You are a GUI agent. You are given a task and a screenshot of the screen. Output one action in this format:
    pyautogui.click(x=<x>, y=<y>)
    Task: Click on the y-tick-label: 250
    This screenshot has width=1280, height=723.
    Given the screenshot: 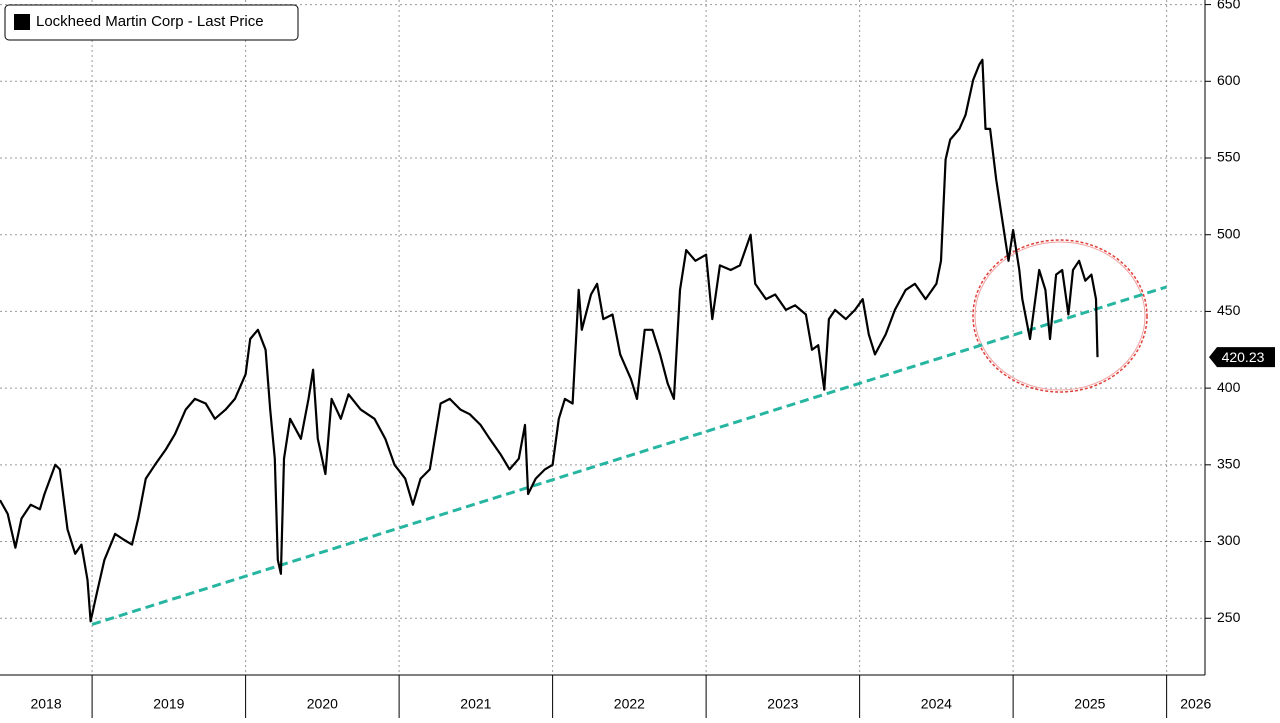 What is the action you would take?
    pyautogui.click(x=1229, y=617)
    